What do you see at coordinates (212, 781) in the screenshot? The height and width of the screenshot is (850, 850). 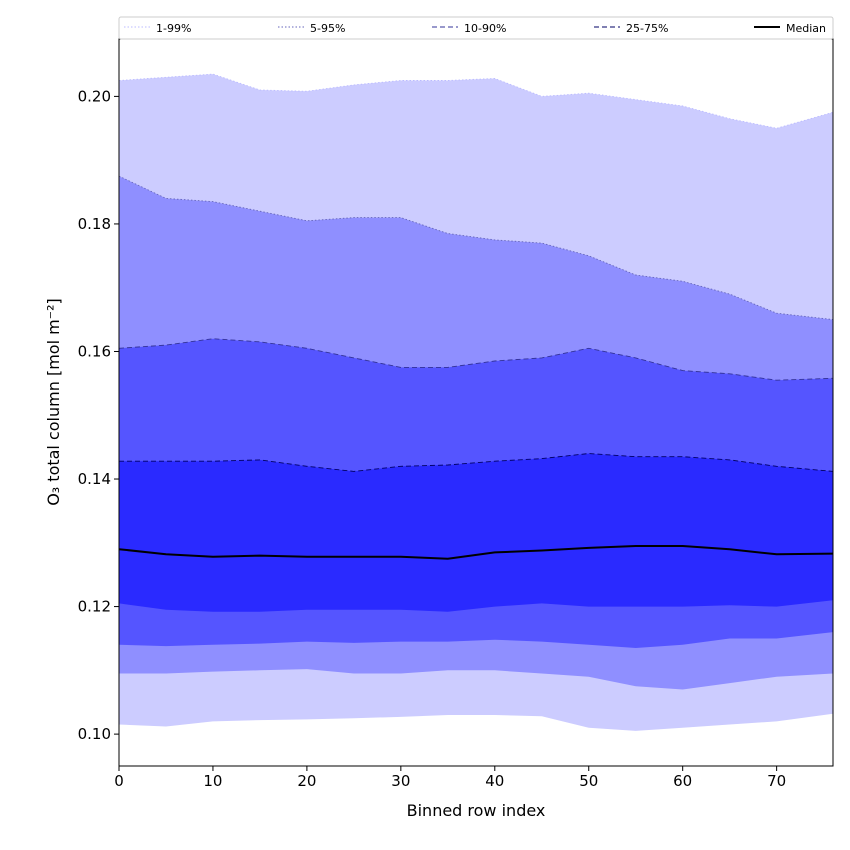 I see `x-tick-label: 10` at bounding box center [212, 781].